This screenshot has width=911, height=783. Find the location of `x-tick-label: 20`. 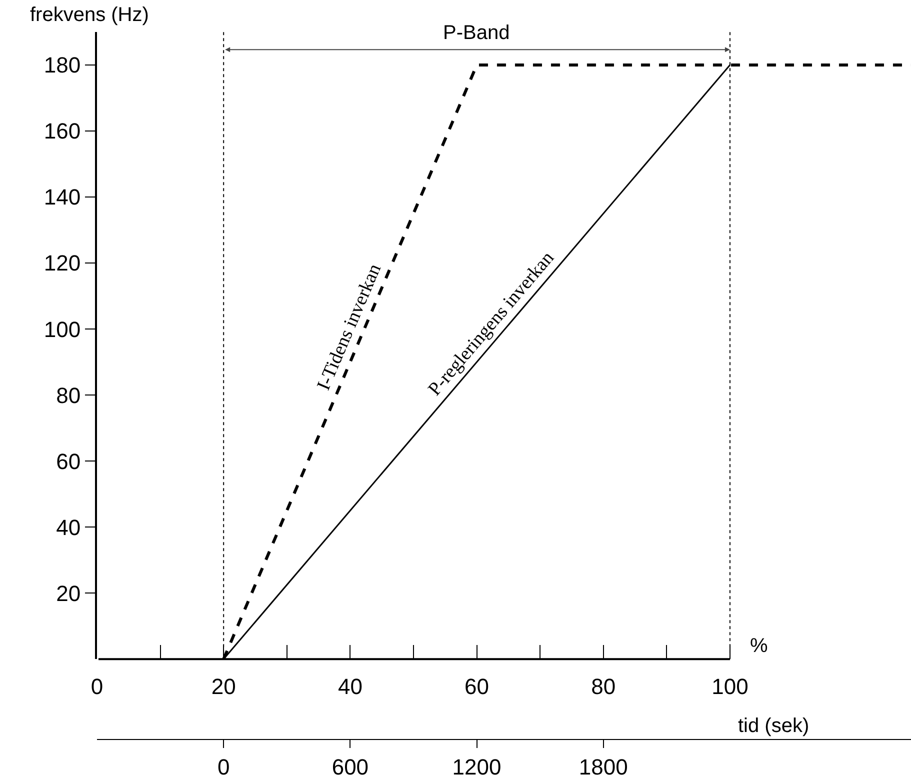

x-tick-label: 20 is located at coordinates (223, 687).